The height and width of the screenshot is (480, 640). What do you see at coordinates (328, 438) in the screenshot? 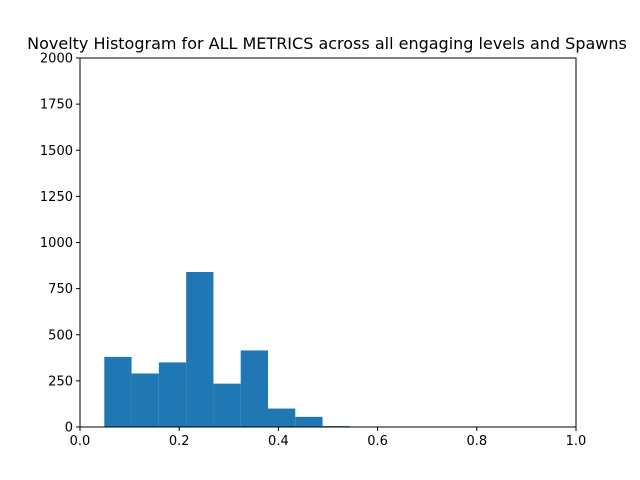
I see `x-axis: 0.0 0.2 0.4 0.6 0.8 1.0` at bounding box center [328, 438].